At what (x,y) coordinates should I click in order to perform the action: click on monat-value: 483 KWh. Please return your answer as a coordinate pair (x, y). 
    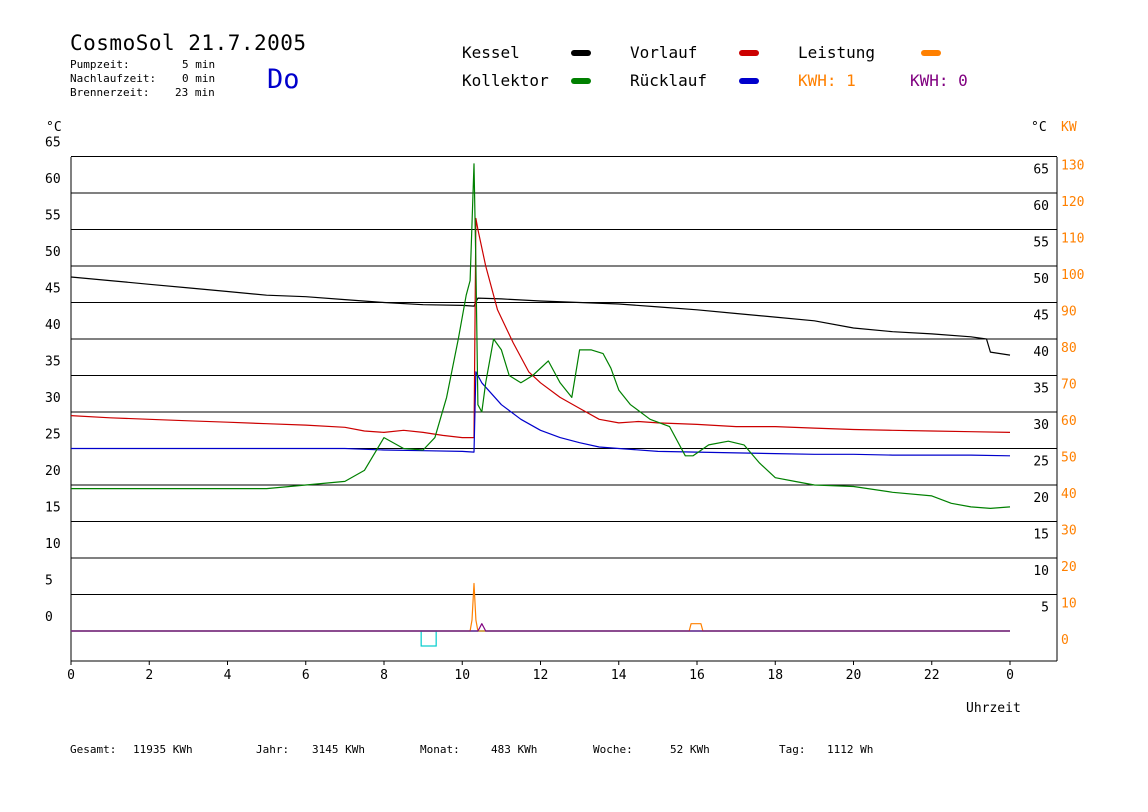
    Looking at the image, I should click on (514, 749).